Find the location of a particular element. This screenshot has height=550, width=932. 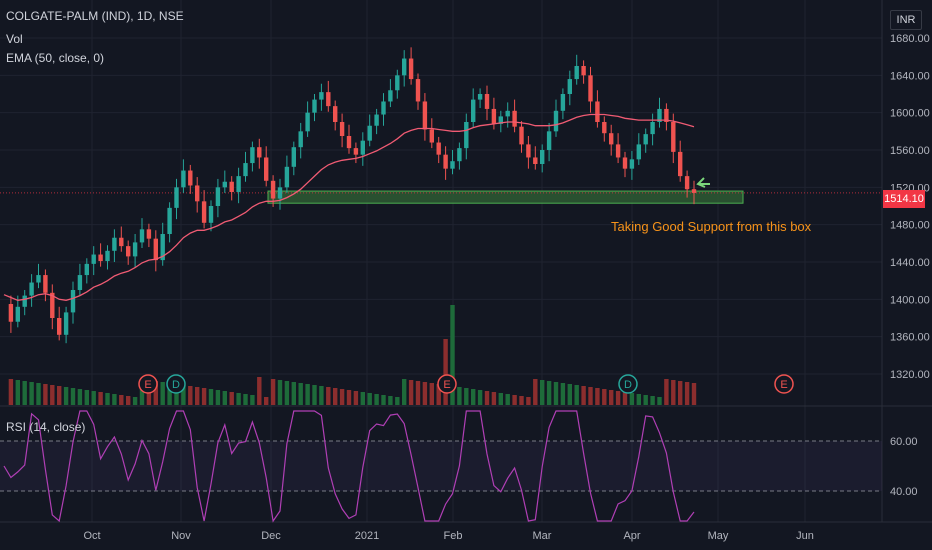

time-tick-label: Oct is located at coordinates (91, 536).